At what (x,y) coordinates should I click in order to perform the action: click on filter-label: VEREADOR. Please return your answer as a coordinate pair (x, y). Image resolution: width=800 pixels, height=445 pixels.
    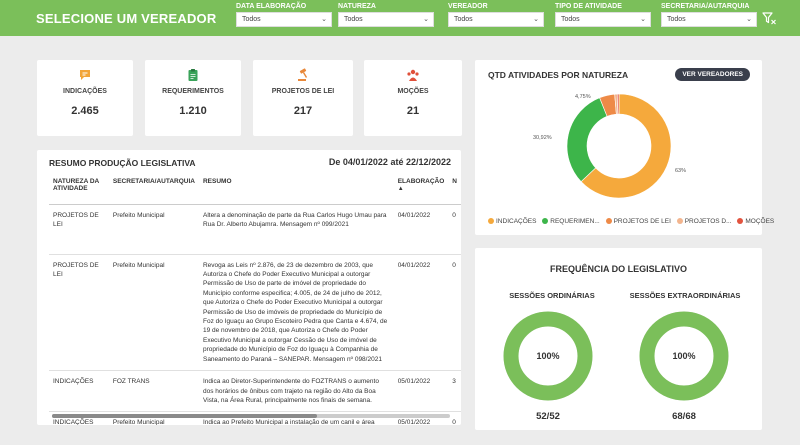
    Looking at the image, I should click on (468, 6).